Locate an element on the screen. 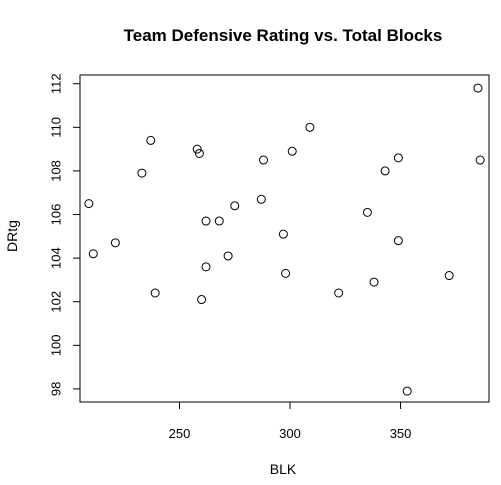  y-axis: 98 100 102 104 106 108 110 112 is located at coordinates (65, 234).